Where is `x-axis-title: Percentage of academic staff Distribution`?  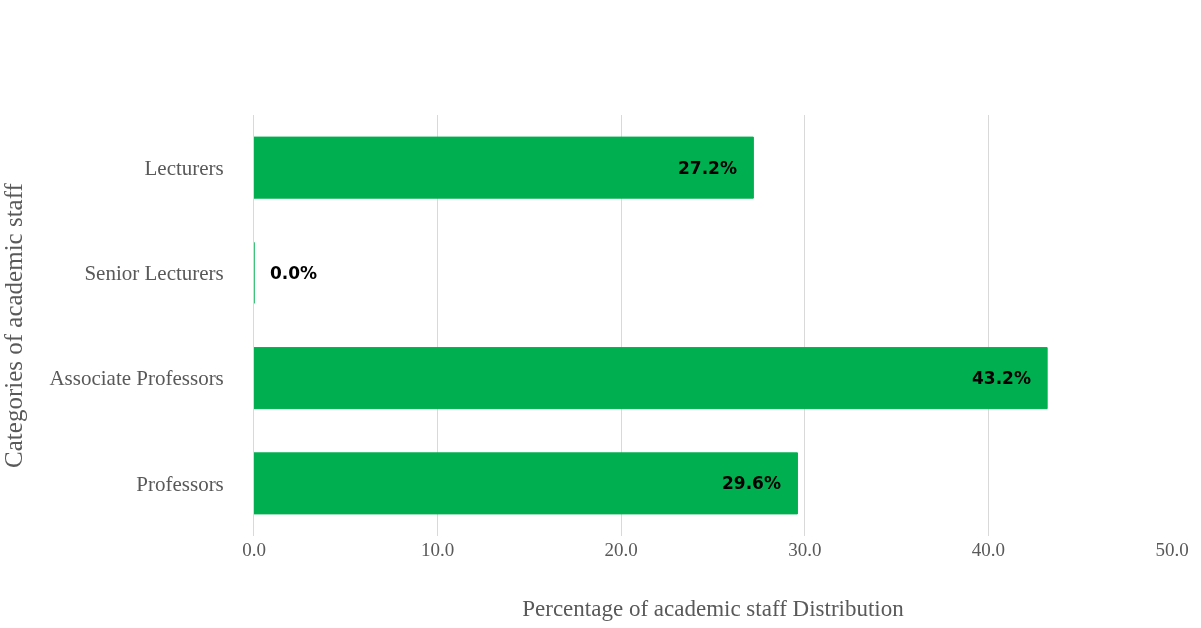
x-axis-title: Percentage of academic staff Distribution is located at coordinates (713, 608).